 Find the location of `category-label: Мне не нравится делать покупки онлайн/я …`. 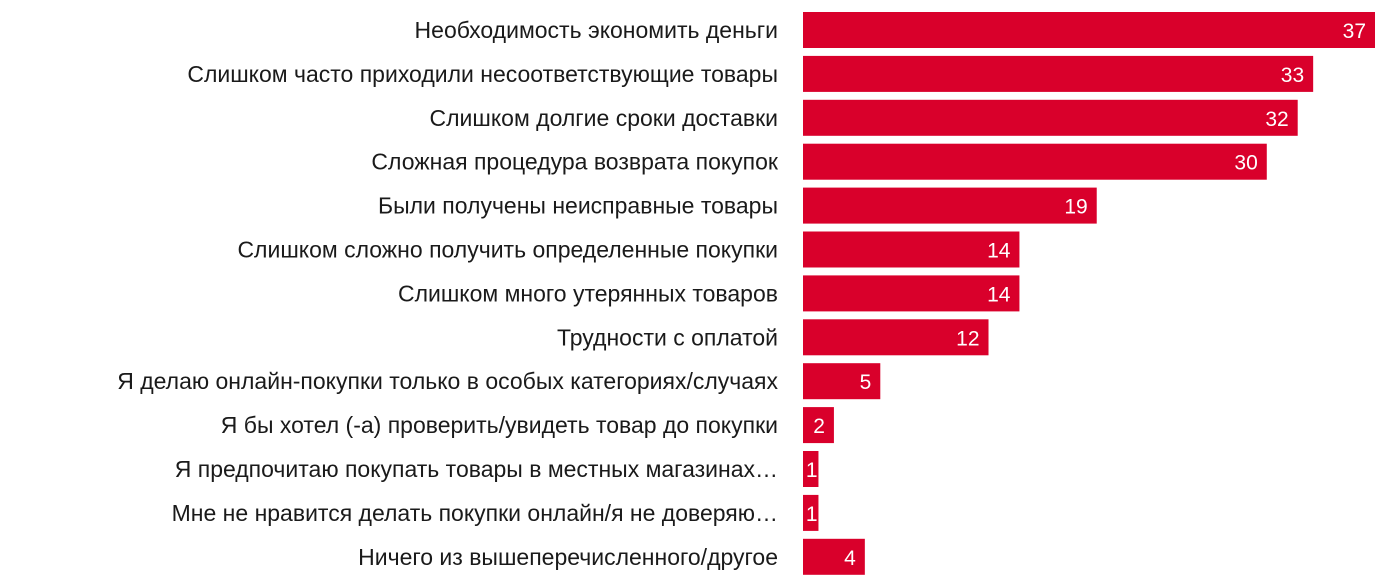

category-label: Мне не нравится делать покупки онлайн/я … is located at coordinates (475, 513).